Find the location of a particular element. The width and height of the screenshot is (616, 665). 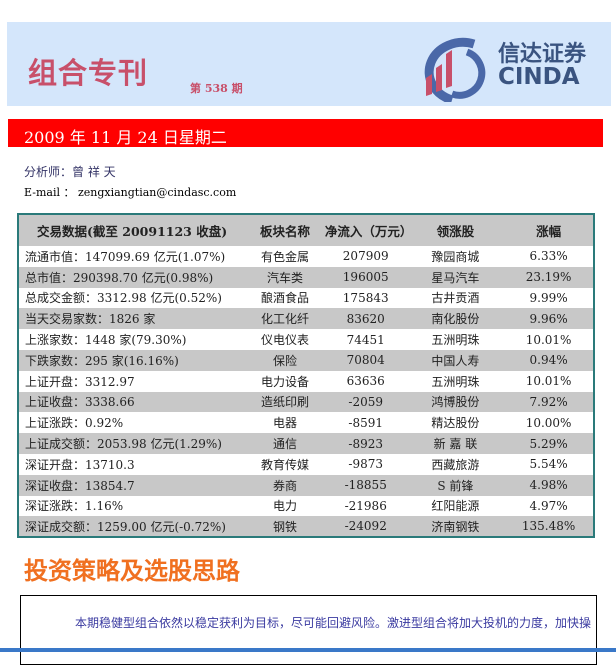

date-bar: 2009 年 11 月 24 日星期二 is located at coordinates (305, 133).